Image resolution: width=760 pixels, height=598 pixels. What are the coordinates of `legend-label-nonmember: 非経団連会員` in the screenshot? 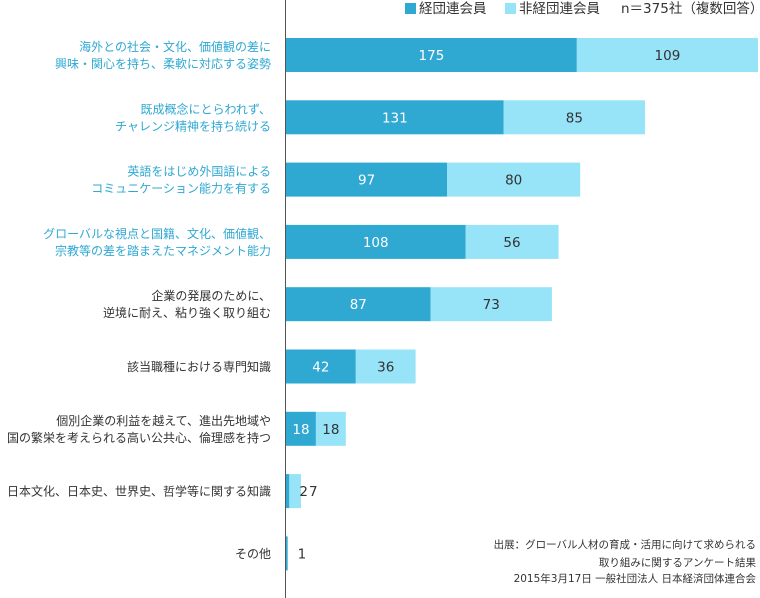 It's located at (559, 9).